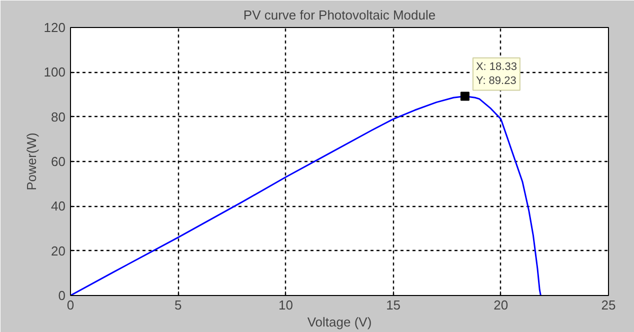 The height and width of the screenshot is (332, 634). What do you see at coordinates (58, 206) in the screenshot?
I see `y-tick-label: 40` at bounding box center [58, 206].